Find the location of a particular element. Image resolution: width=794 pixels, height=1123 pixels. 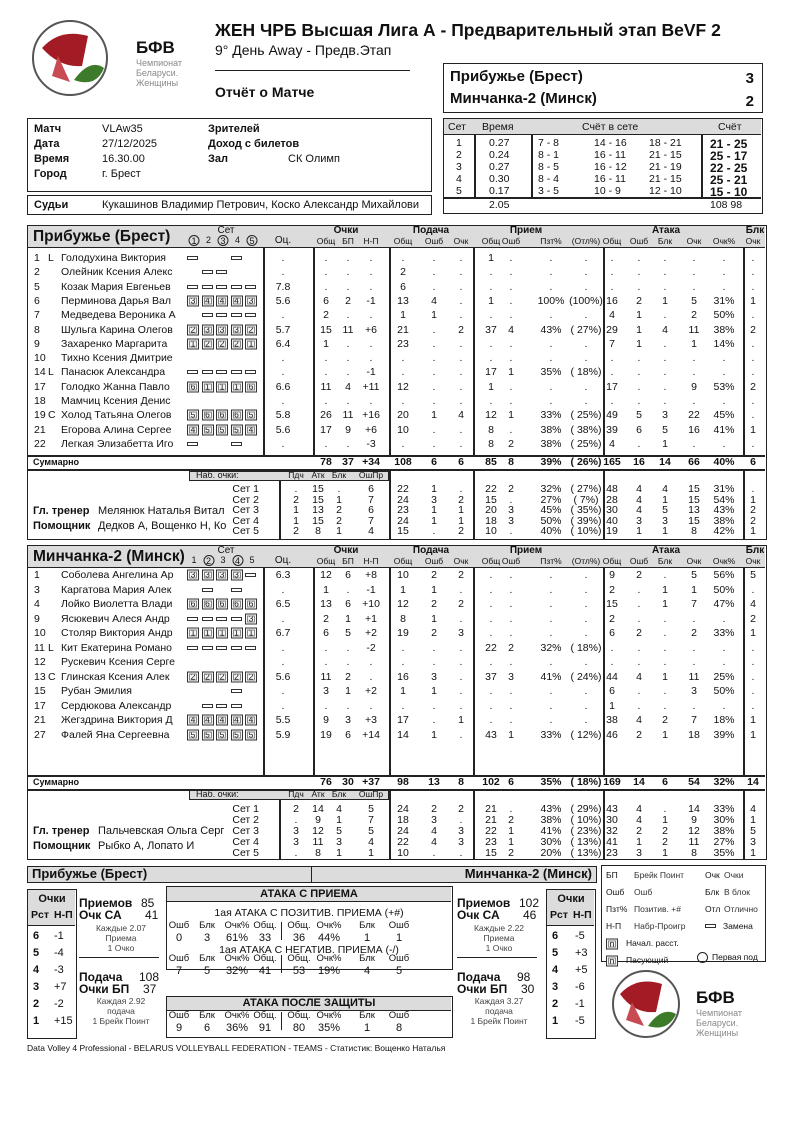

stat-cell: ( 25%) is located at coordinates (586, 415).